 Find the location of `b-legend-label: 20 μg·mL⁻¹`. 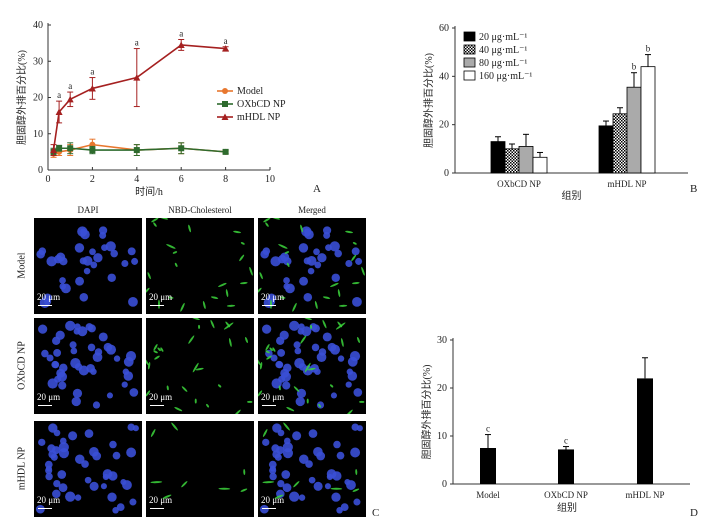

b-legend-label: 20 μg·mL⁻¹ is located at coordinates (503, 37).